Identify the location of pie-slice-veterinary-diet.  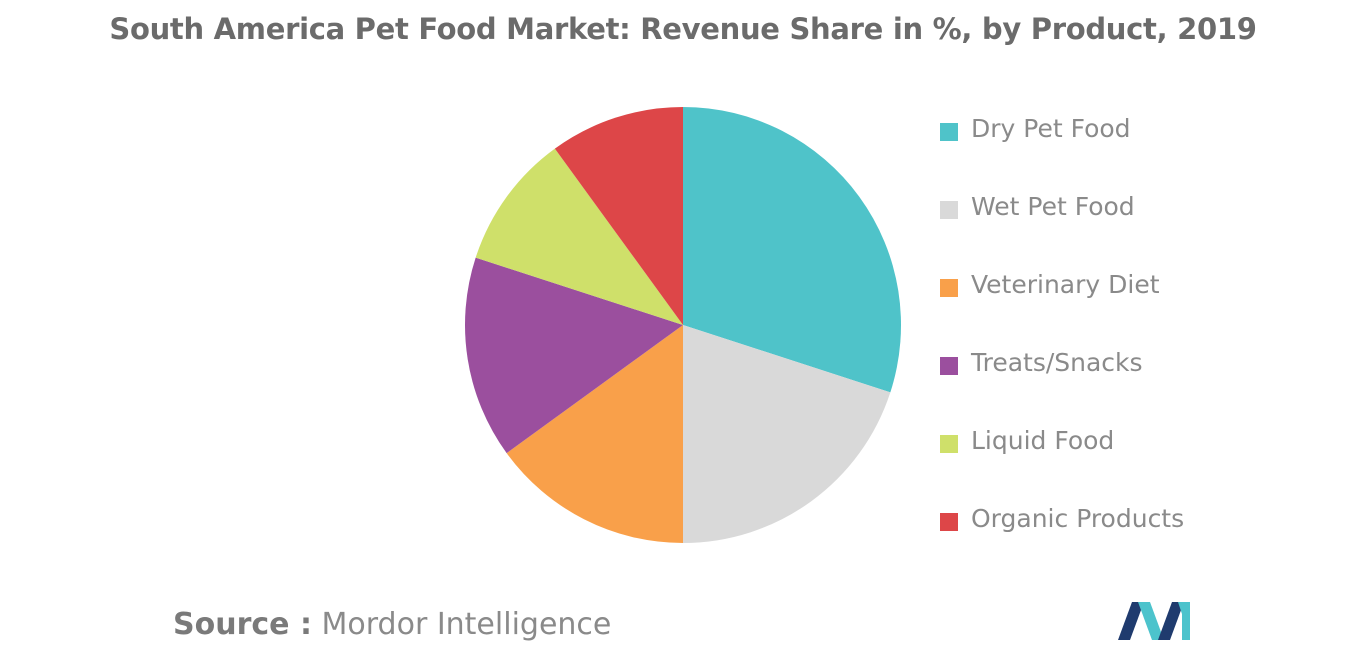
(594, 434).